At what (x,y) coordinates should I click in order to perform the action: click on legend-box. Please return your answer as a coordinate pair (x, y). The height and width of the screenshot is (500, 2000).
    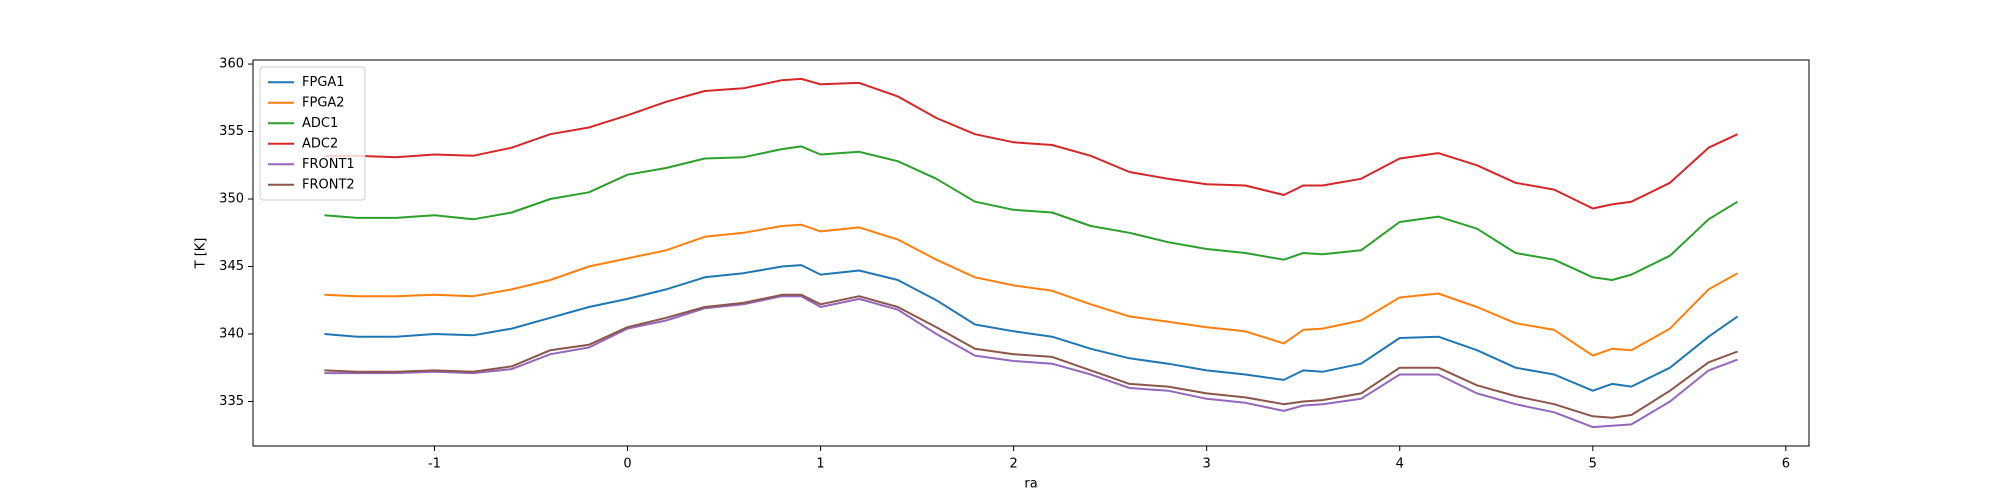
    Looking at the image, I should click on (312, 133).